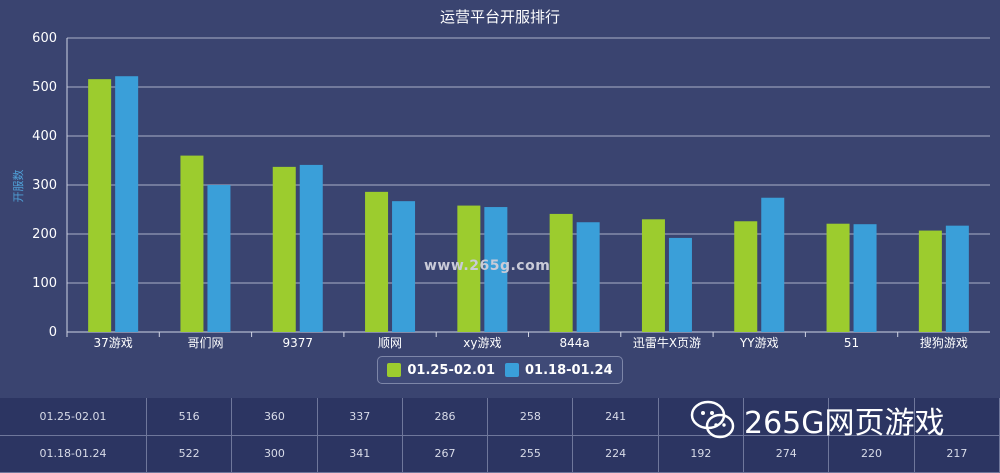 The height and width of the screenshot is (473, 1000). I want to click on table-cell: 241, so click(615, 417).